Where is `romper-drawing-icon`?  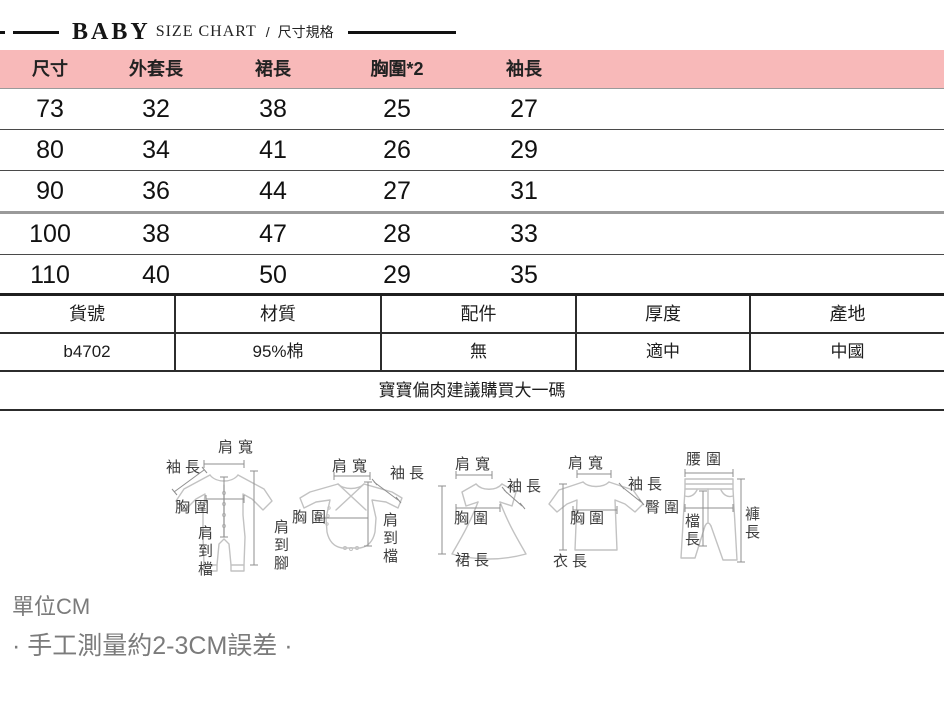 romper-drawing-icon is located at coordinates (222, 516).